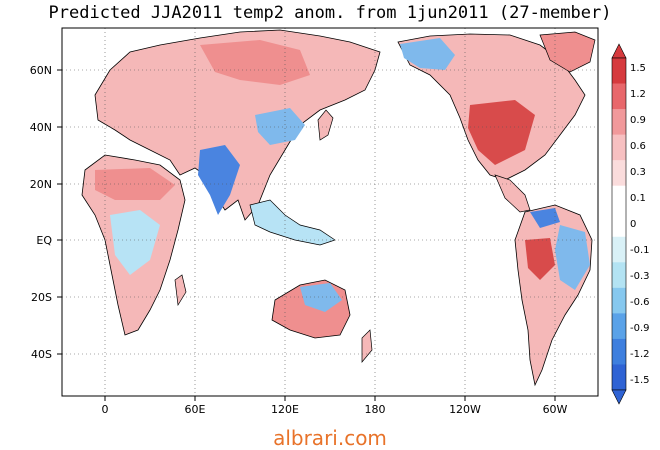 This screenshot has height=450, width=660. What do you see at coordinates (545, 218) in the screenshot?
I see `northern-sa-cool-patch` at bounding box center [545, 218].